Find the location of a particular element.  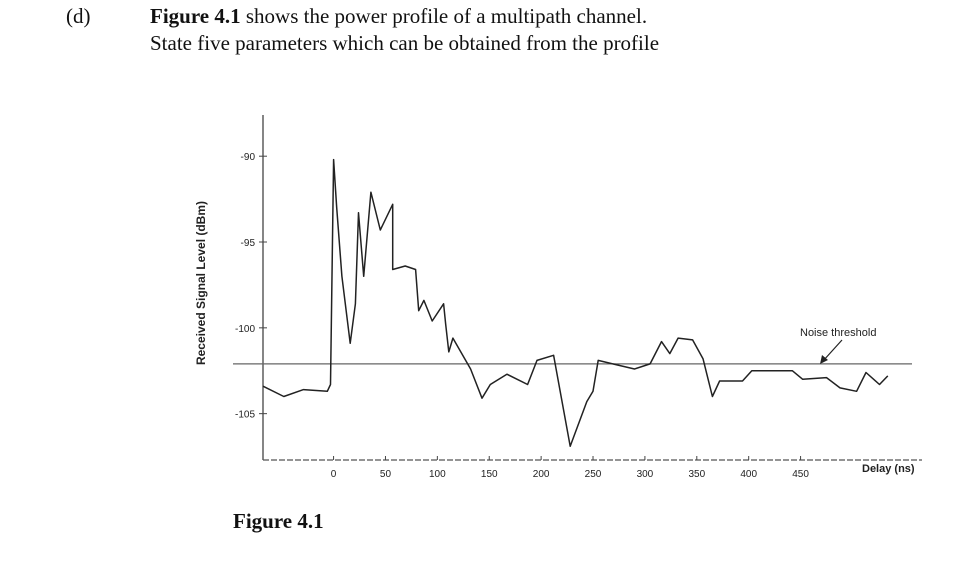

x-tick-label: 450 is located at coordinates (800, 474).